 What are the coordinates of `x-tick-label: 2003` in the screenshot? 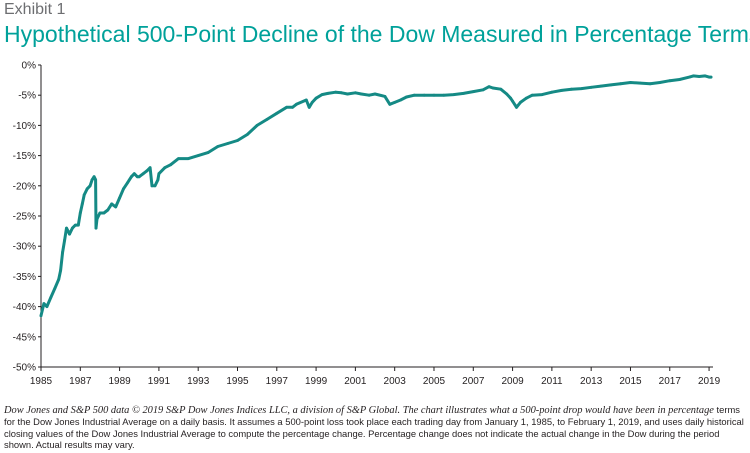 It's located at (395, 381).